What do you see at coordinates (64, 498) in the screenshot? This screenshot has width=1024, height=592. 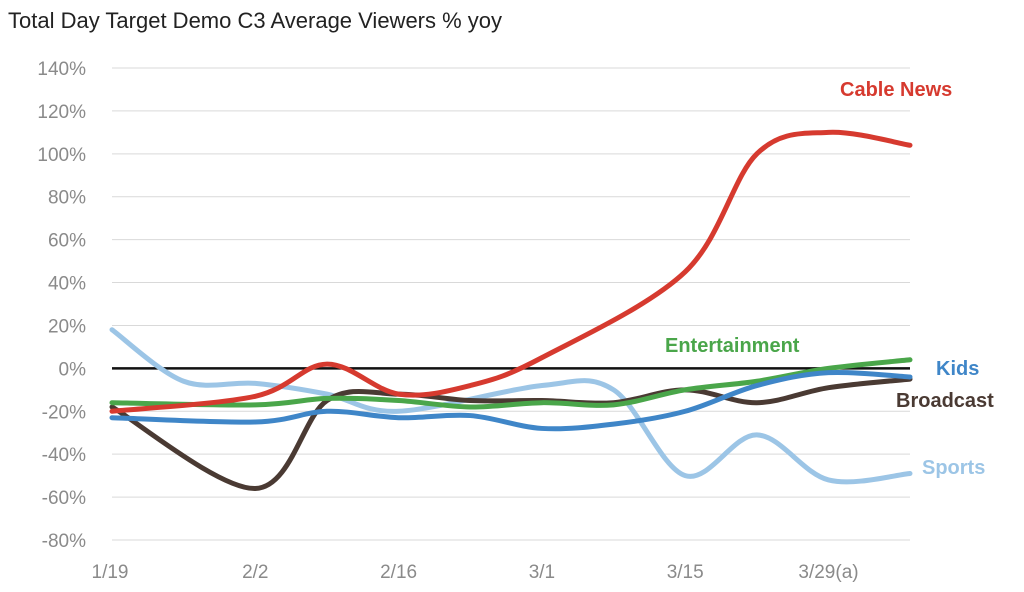 I see `y-tick-label: -60%` at bounding box center [64, 498].